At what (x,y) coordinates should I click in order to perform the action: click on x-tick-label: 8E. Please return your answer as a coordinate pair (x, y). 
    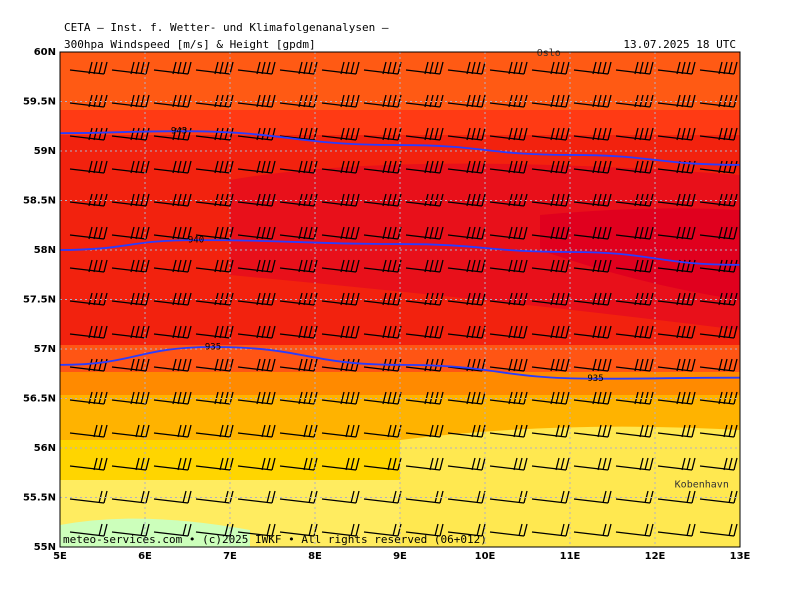
    Looking at the image, I should click on (315, 556).